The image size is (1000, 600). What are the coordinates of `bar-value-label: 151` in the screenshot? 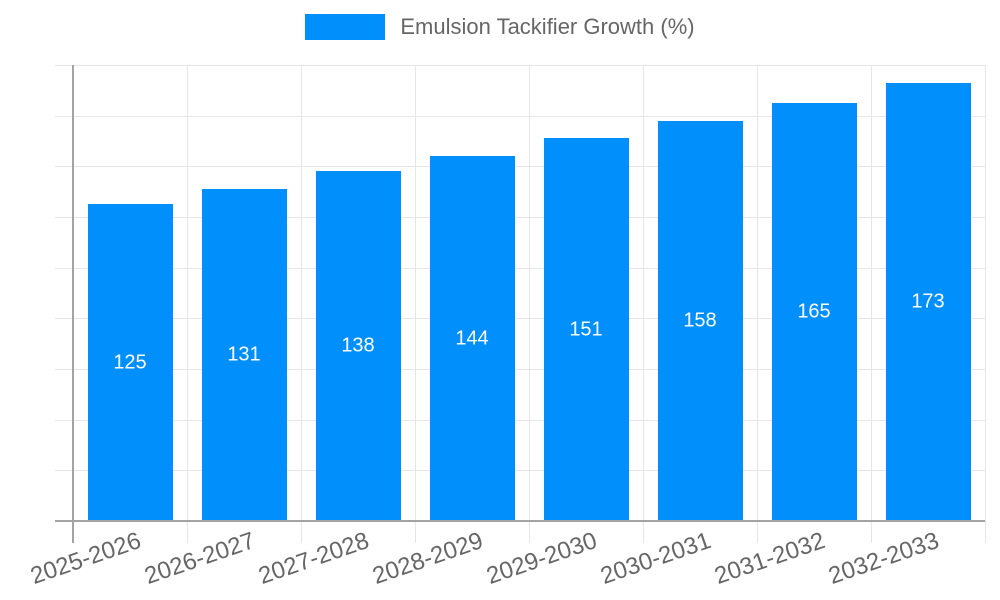 It's located at (586, 329).